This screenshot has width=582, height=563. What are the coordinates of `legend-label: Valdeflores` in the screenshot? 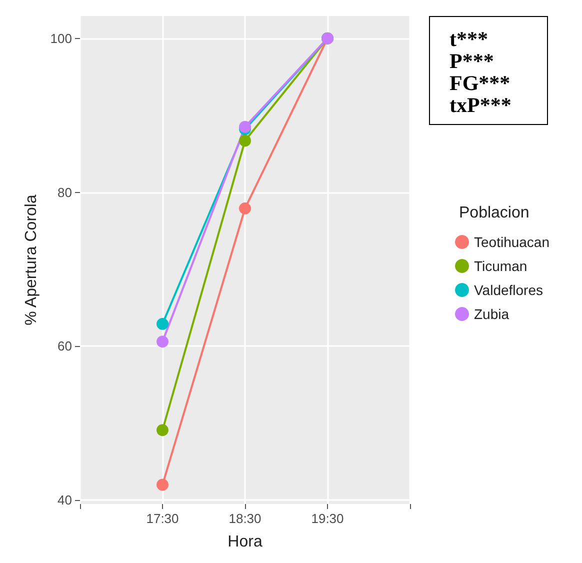 It's located at (509, 290).